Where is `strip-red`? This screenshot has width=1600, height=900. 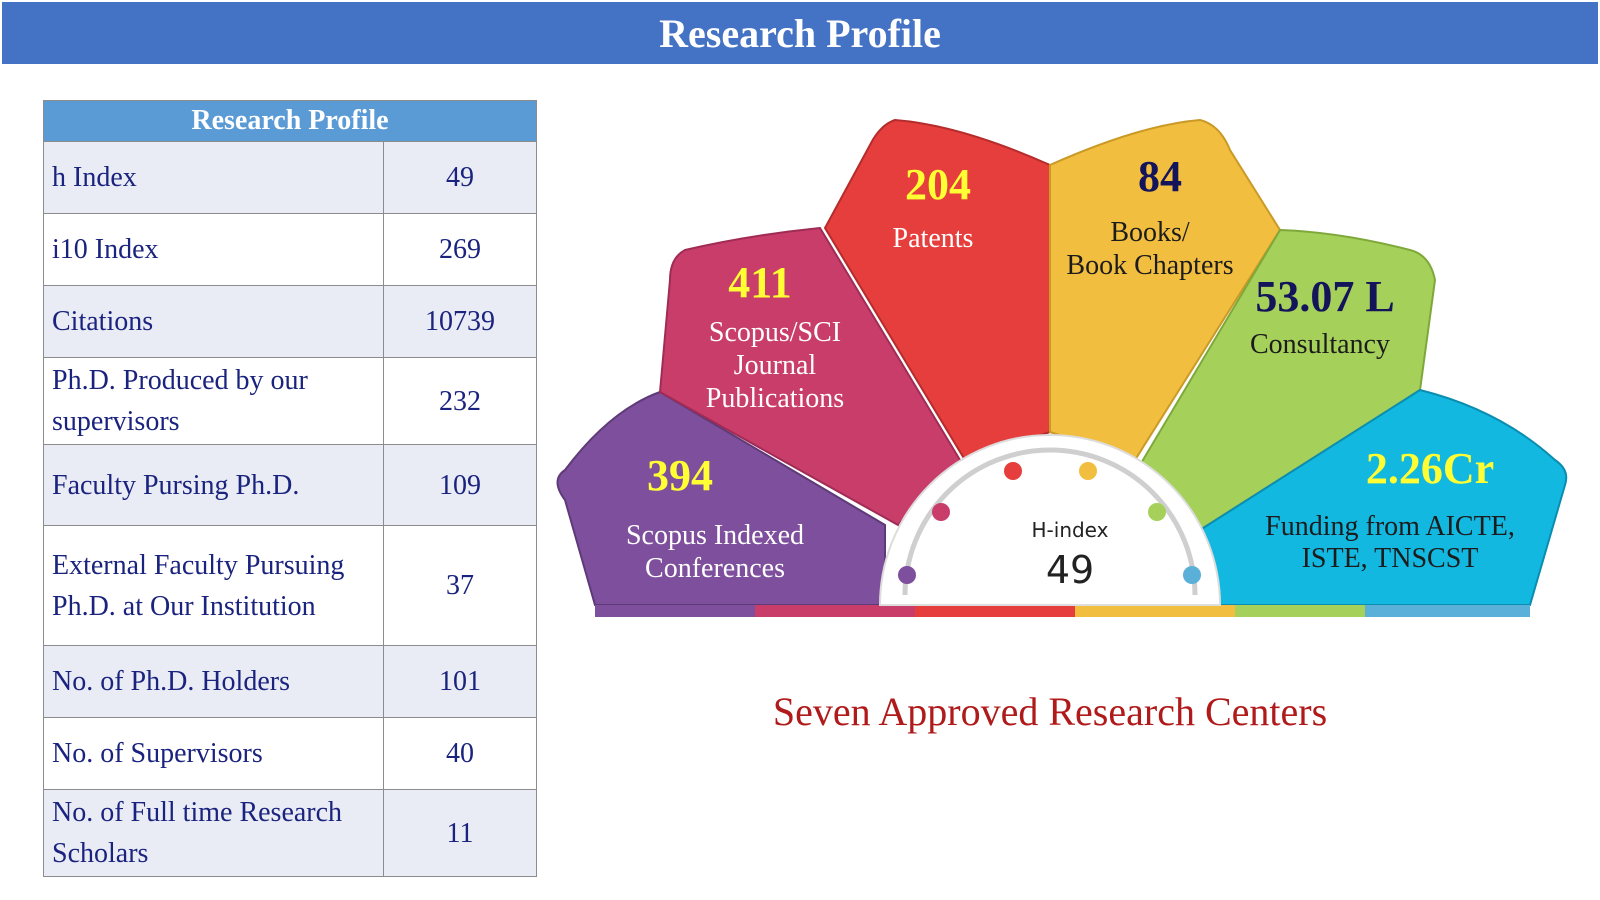 strip-red is located at coordinates (995, 611).